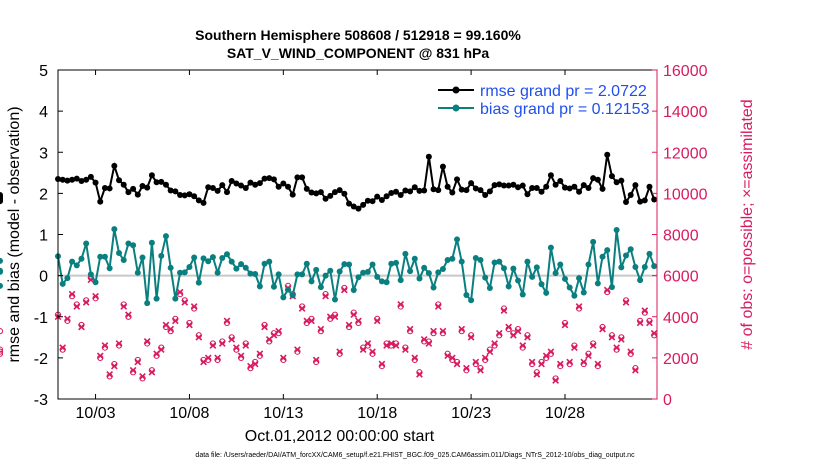 This screenshot has width=830, height=470. Describe the element at coordinates (685, 112) in the screenshot. I see `y2-tick-label: 14000` at that location.